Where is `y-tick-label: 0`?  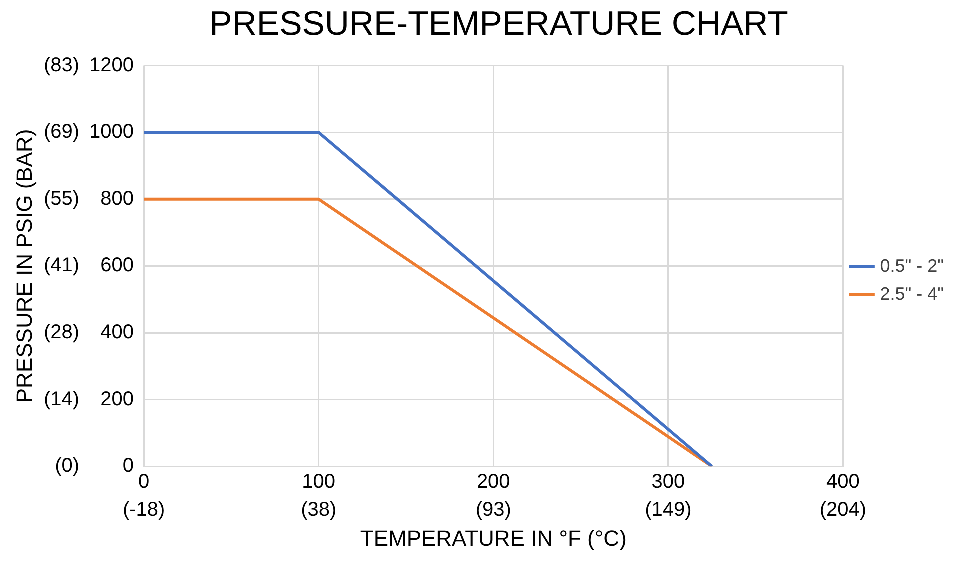 y-tick-label: 0 is located at coordinates (128, 466).